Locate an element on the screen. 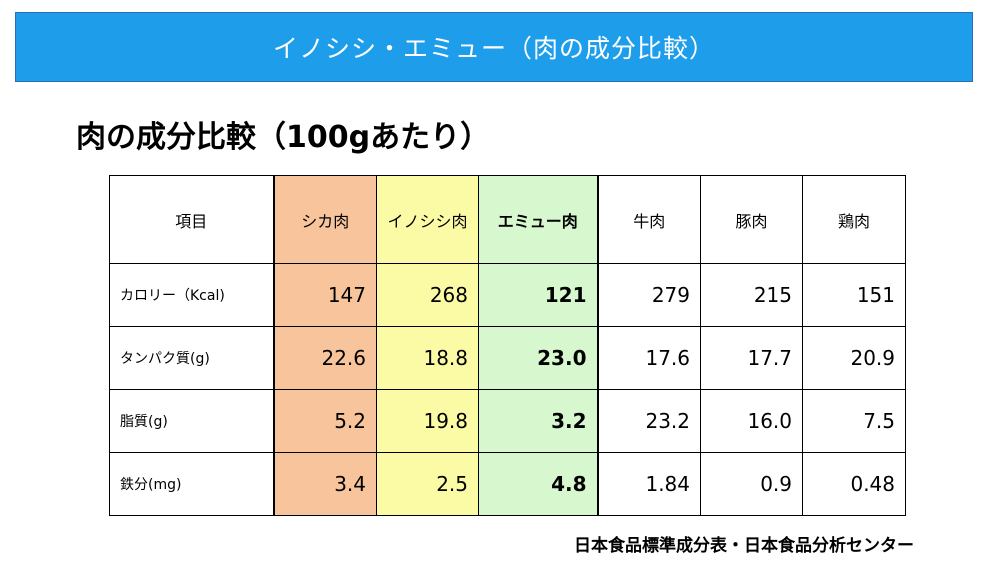 This screenshot has height=581, width=988. title-banner: イノシシ・エミュー（肉の成分比較） is located at coordinates (494, 47).